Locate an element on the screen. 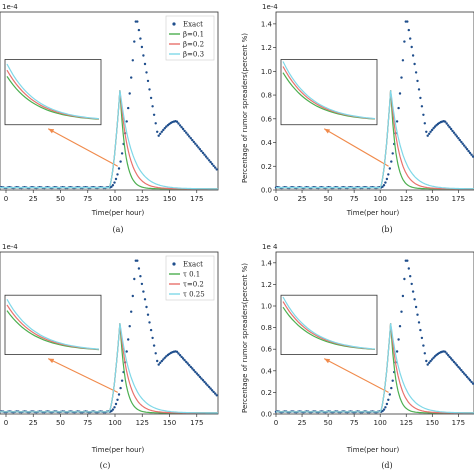 The height and width of the screenshot is (474, 474). legend-label: τ 0.25 is located at coordinates (194, 295).